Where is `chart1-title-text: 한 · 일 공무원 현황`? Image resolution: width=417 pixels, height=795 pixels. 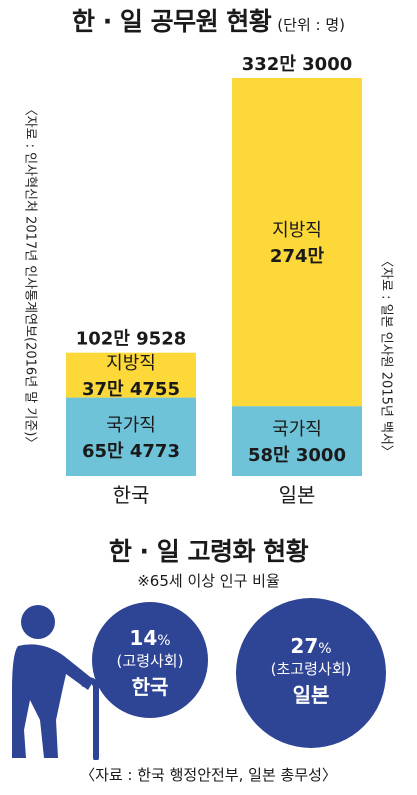
chart1-title-text: 한 · 일 공무원 현황 is located at coordinates (171, 21).